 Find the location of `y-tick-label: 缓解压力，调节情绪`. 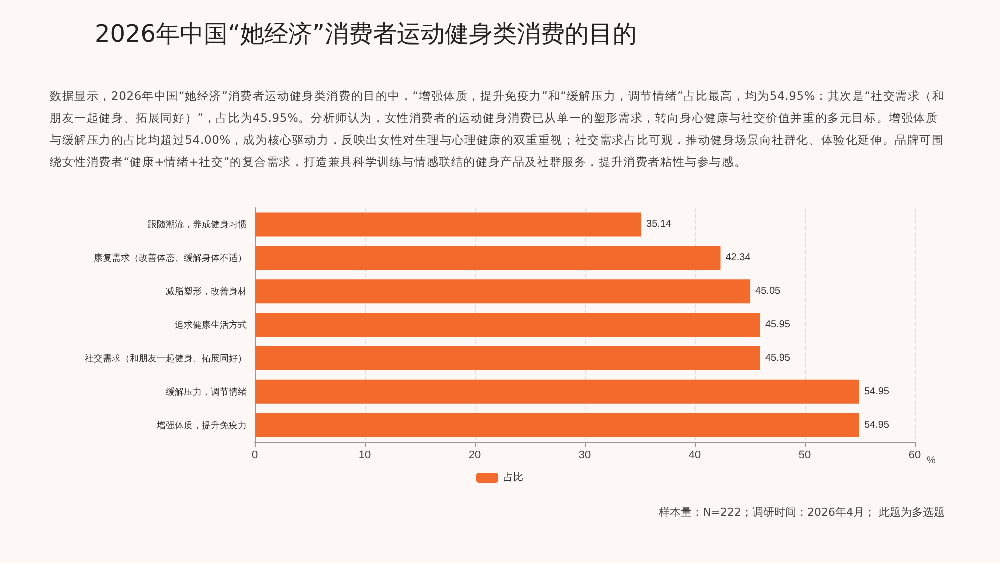

y-tick-label: 缓解压力，调节情绪 is located at coordinates (206, 391).